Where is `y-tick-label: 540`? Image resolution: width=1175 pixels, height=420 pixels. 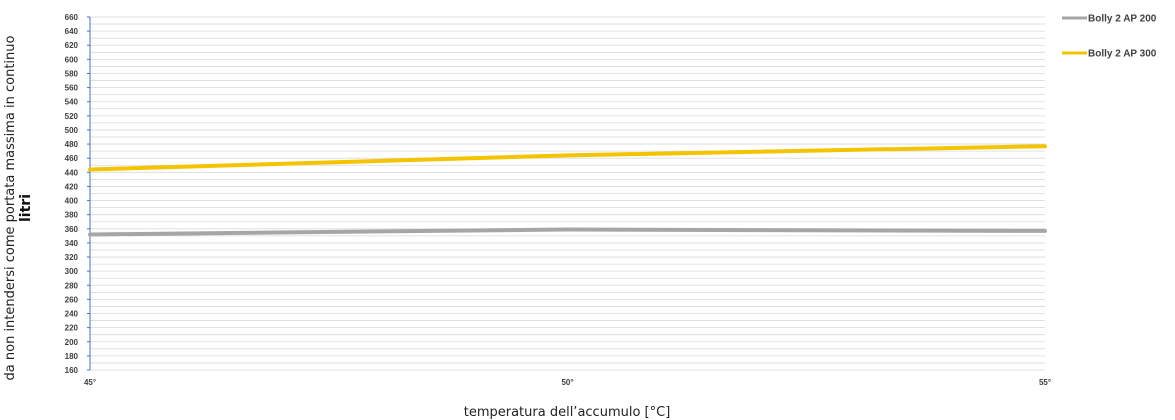
y-tick-label: 540 is located at coordinates (72, 102).